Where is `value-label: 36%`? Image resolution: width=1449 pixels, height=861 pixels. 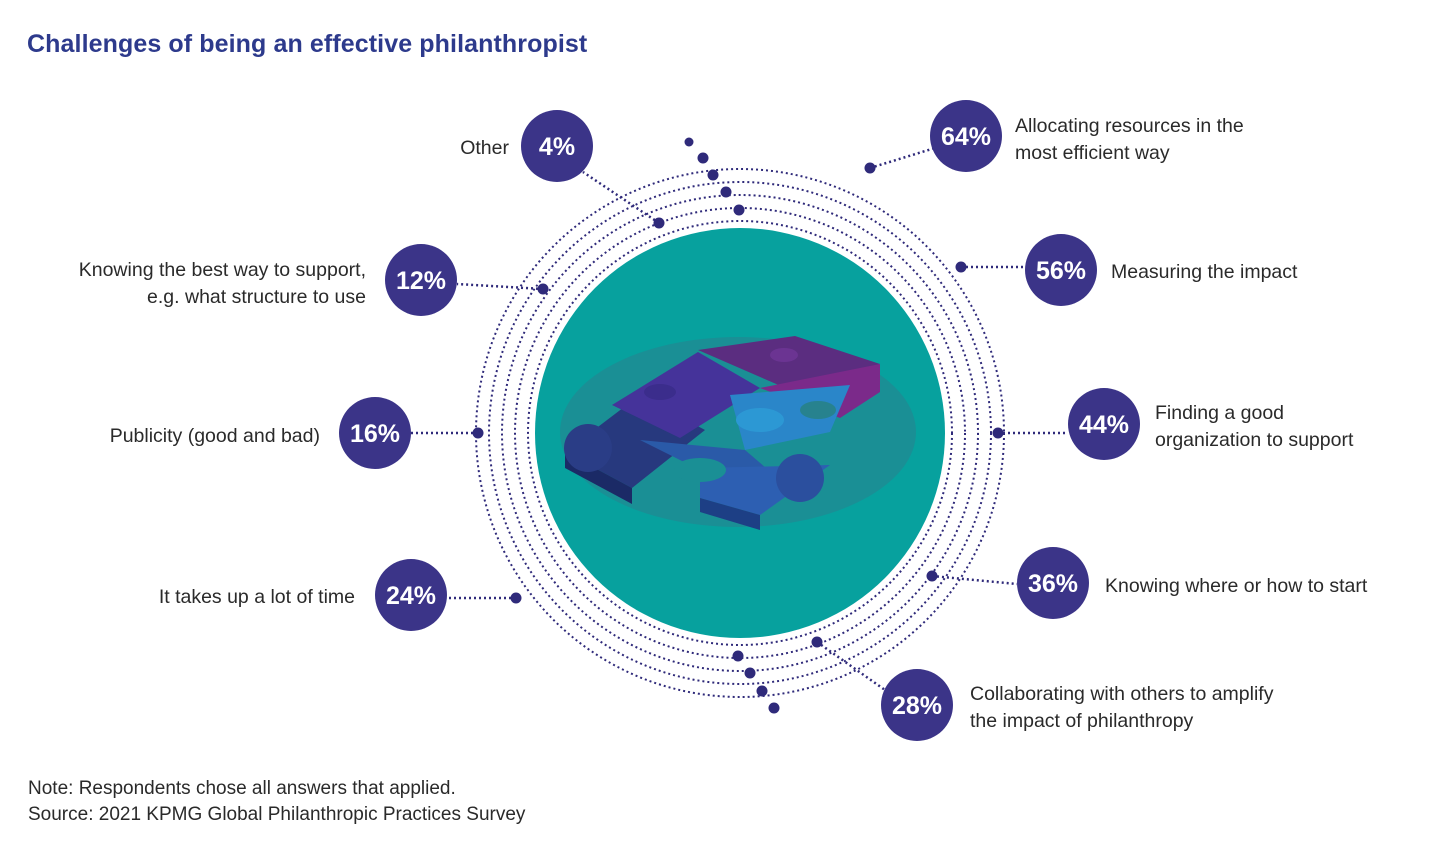 value-label: 36% is located at coordinates (1053, 584).